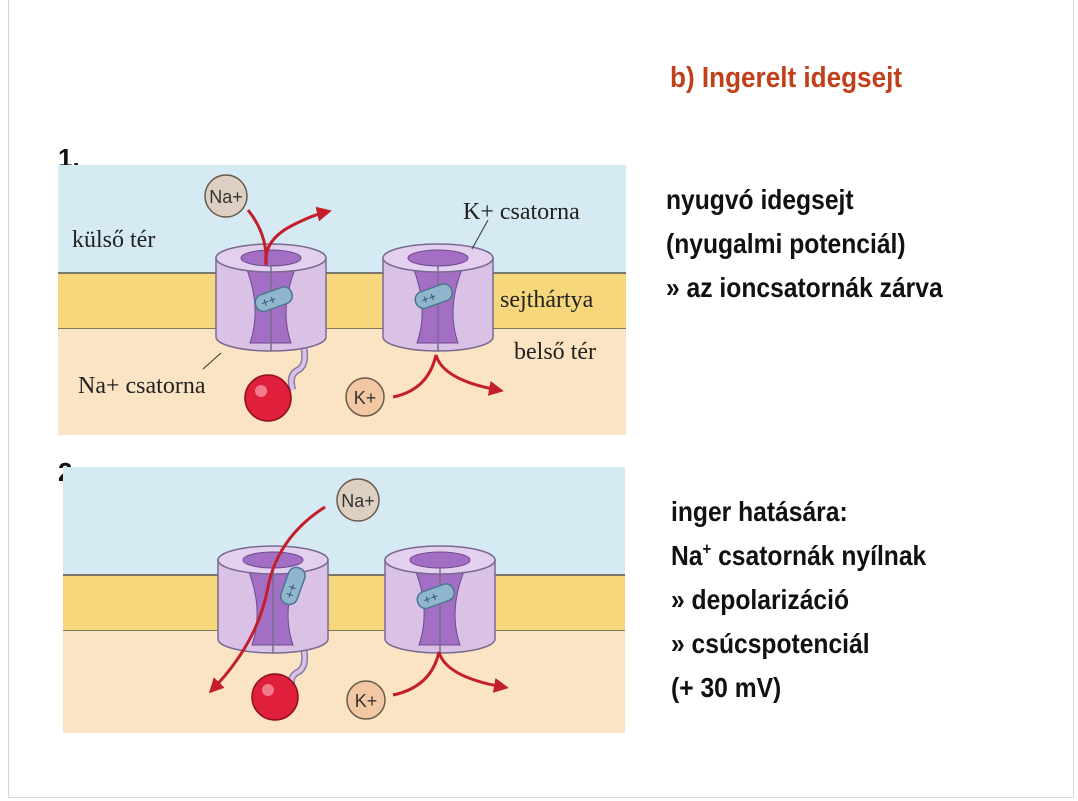 The height and width of the screenshot is (801, 1078). Describe the element at coordinates (799, 555) in the screenshot. I see `panel-2-desc-line-2: Na+ csatornák nyílnak` at that location.